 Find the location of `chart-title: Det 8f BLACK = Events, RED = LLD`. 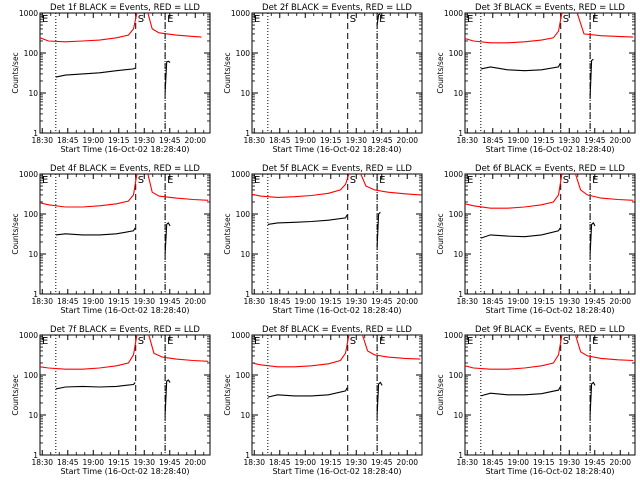

chart-title: Det 8f BLACK = Events, RED = LLD is located at coordinates (337, 330).